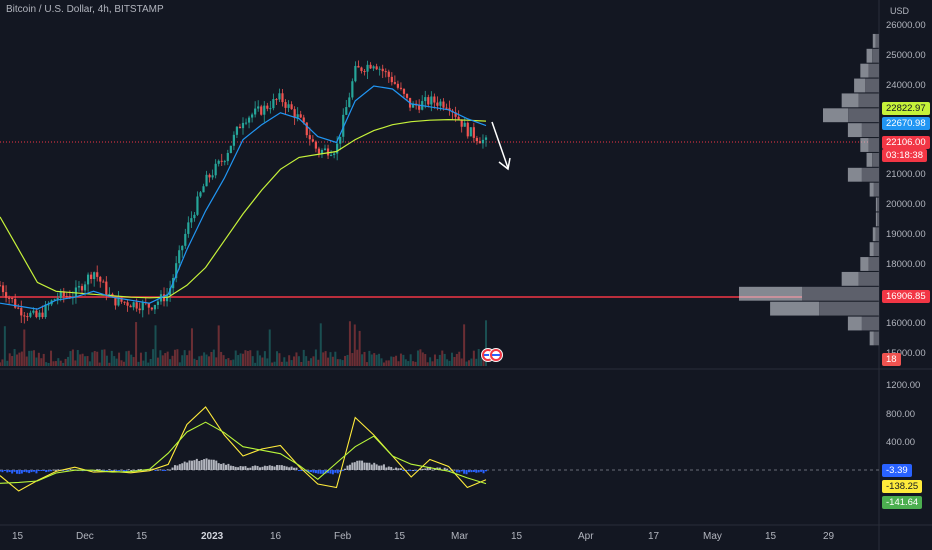  I want to click on us-flag-icon, so click(496, 355).